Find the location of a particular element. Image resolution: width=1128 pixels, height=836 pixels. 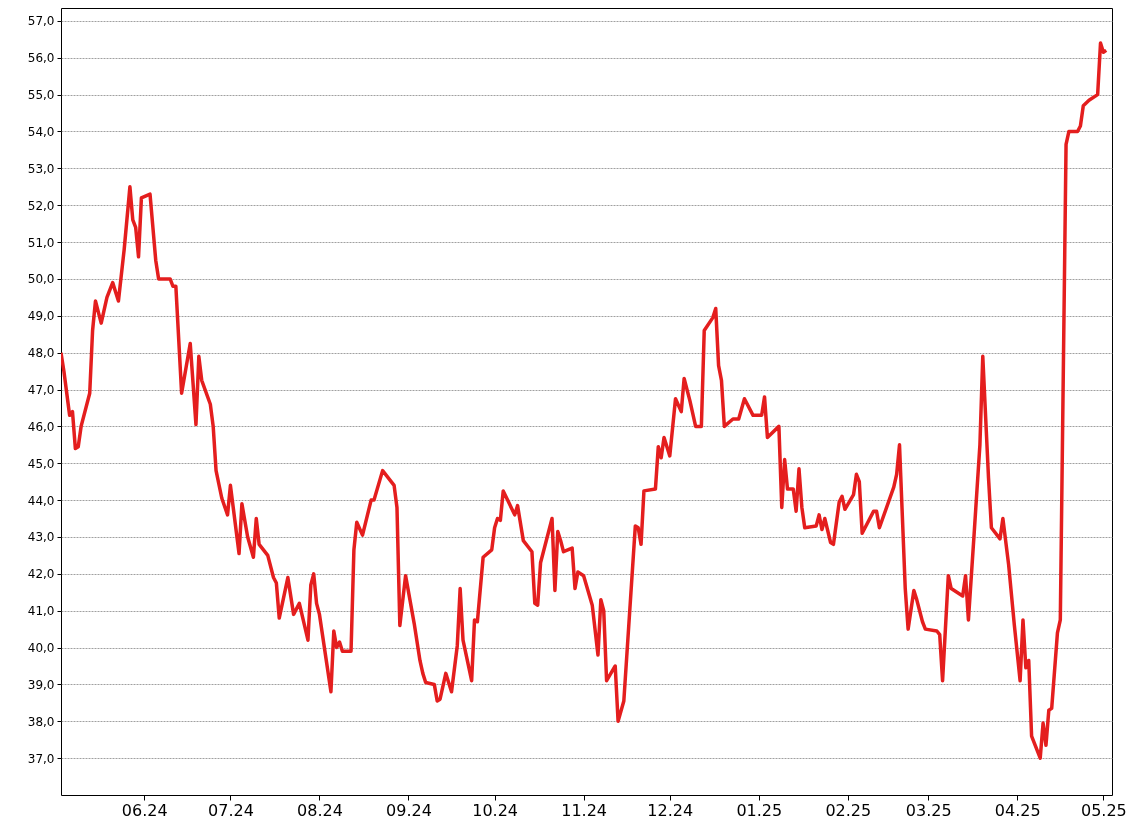

x-tick-label: 07.24 is located at coordinates (231, 810).